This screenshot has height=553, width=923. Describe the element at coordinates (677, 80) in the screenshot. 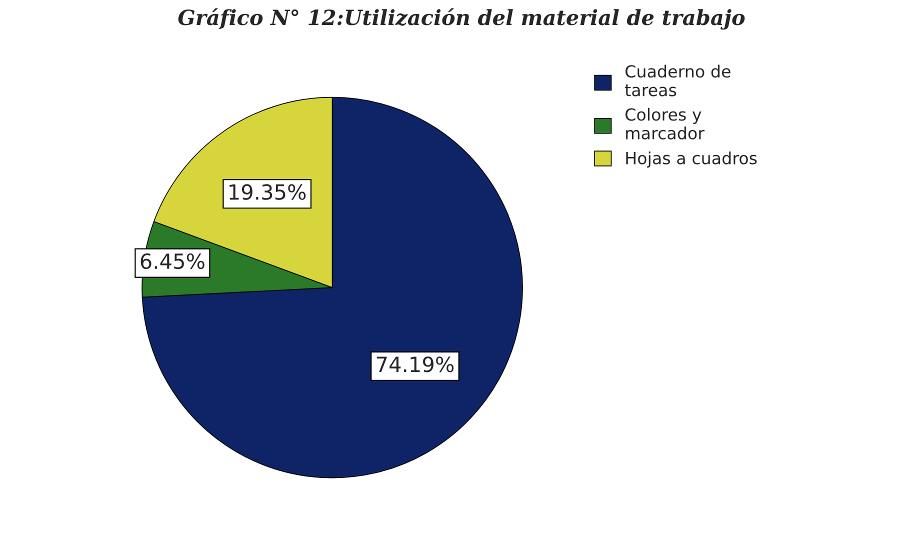

I see `legend-label: Cuaderno de tareas` at that location.